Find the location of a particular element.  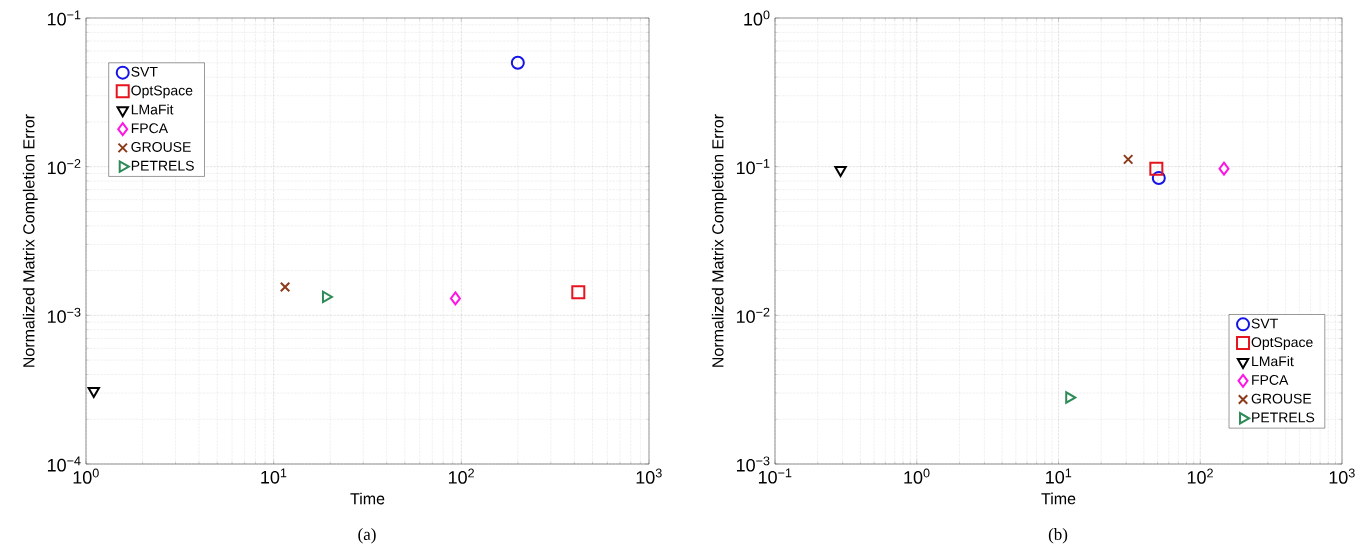

text: (a) is located at coordinates (367, 536).